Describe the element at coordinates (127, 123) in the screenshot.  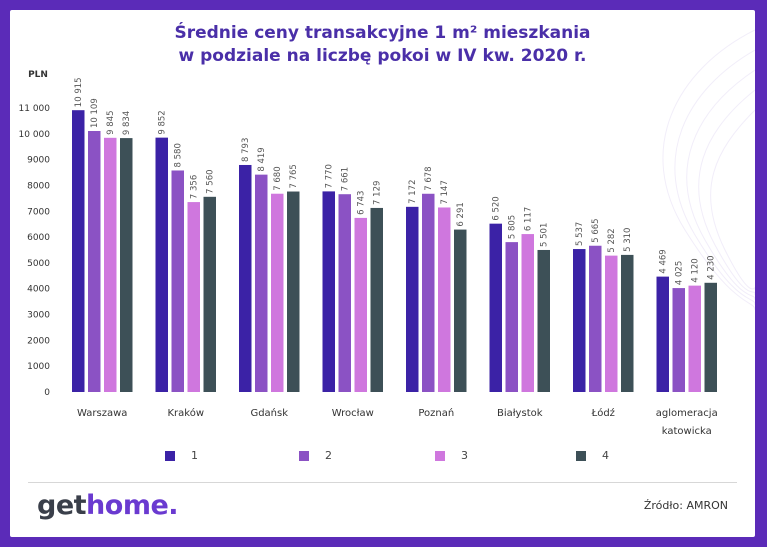
I see `data-label: 9 834` at that location.